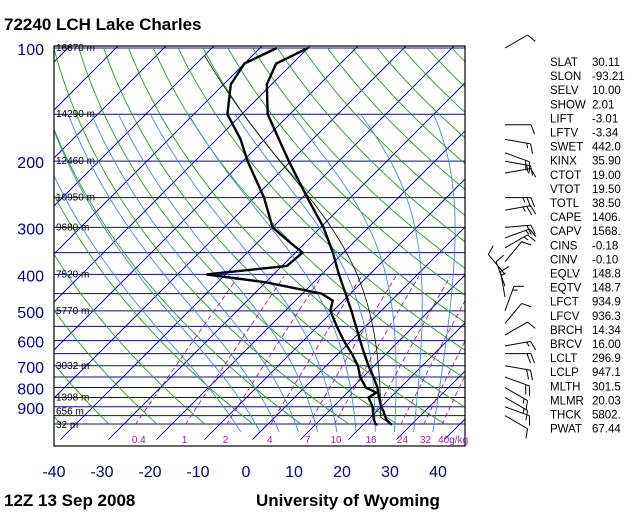 Image resolution: width=640 pixels, height=512 pixels. Describe the element at coordinates (606, 401) in the screenshot. I see `index-value: 20.03` at that location.